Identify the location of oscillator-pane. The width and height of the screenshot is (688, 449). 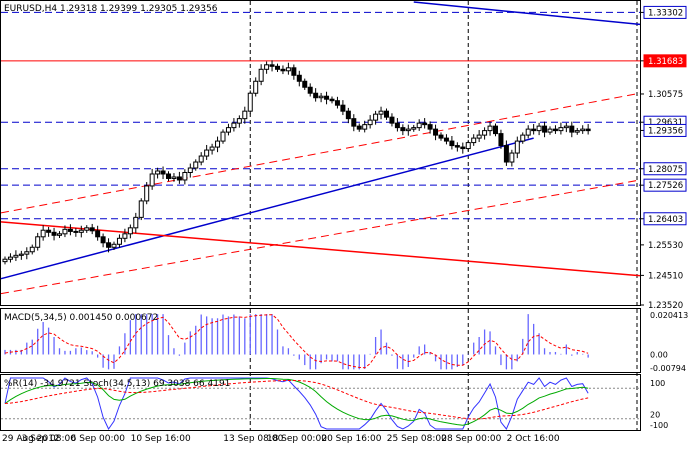
(320, 402).